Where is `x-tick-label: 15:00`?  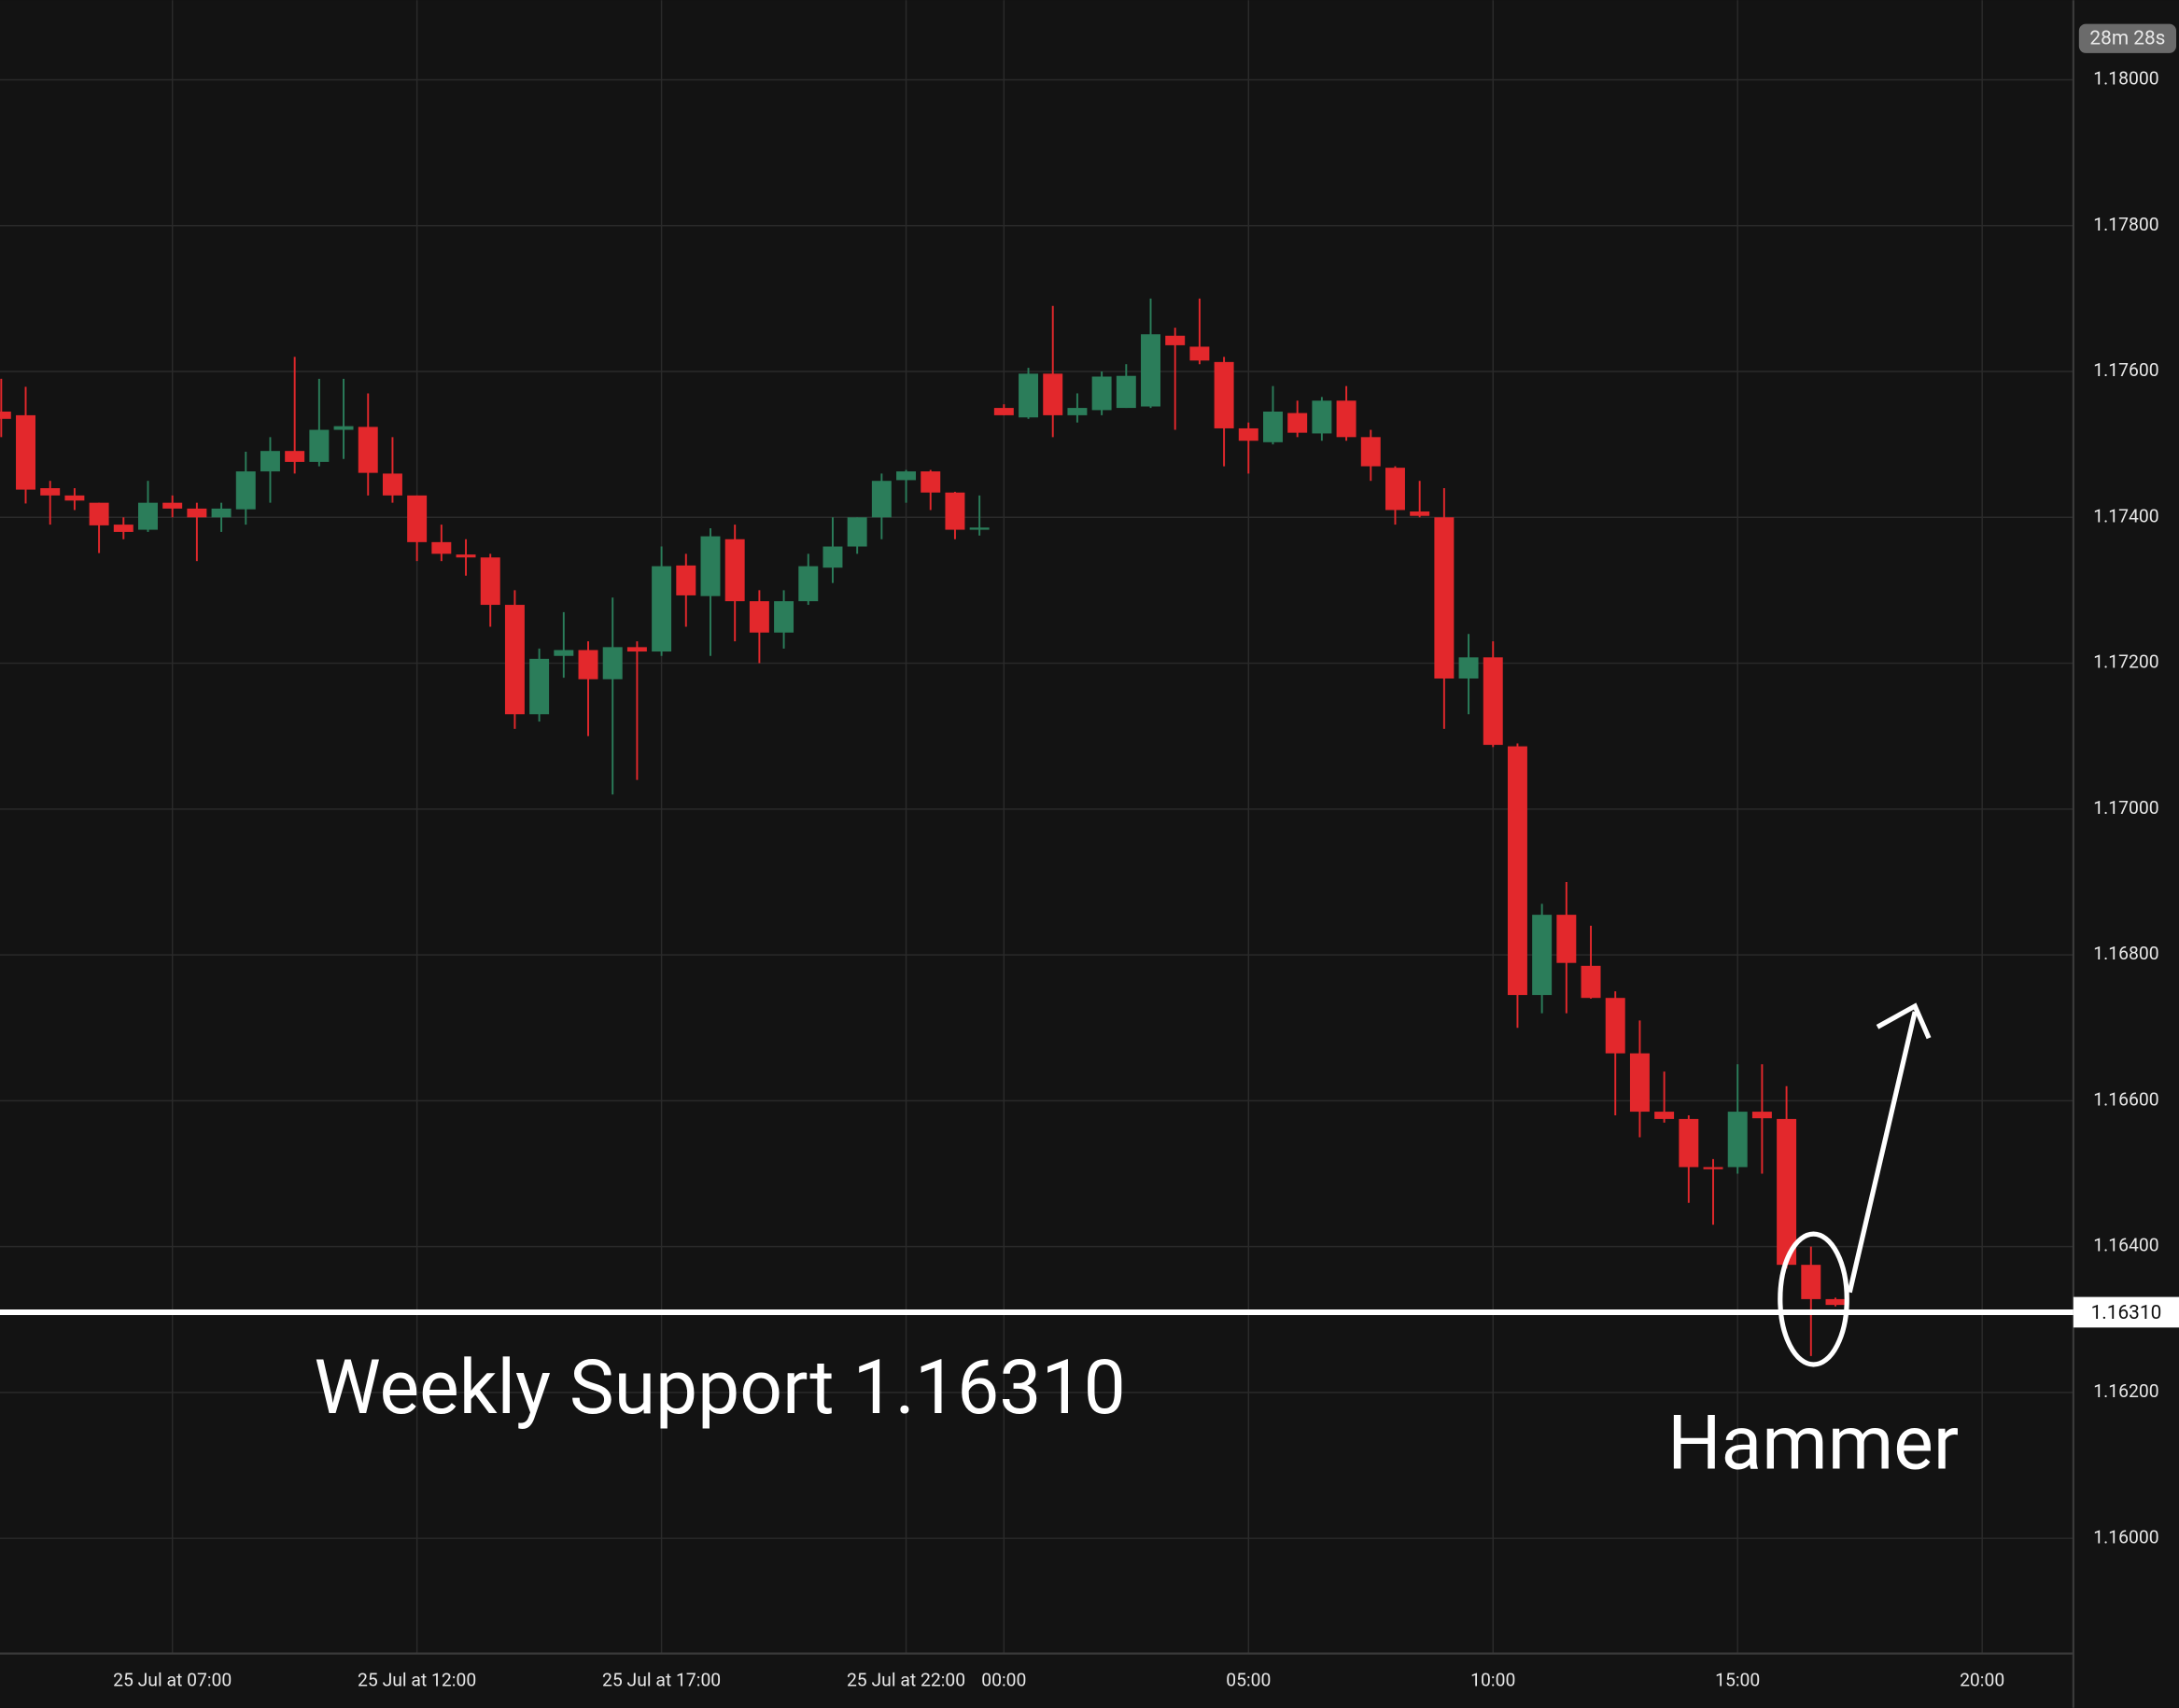 x-tick-label: 15:00 is located at coordinates (1737, 1680).